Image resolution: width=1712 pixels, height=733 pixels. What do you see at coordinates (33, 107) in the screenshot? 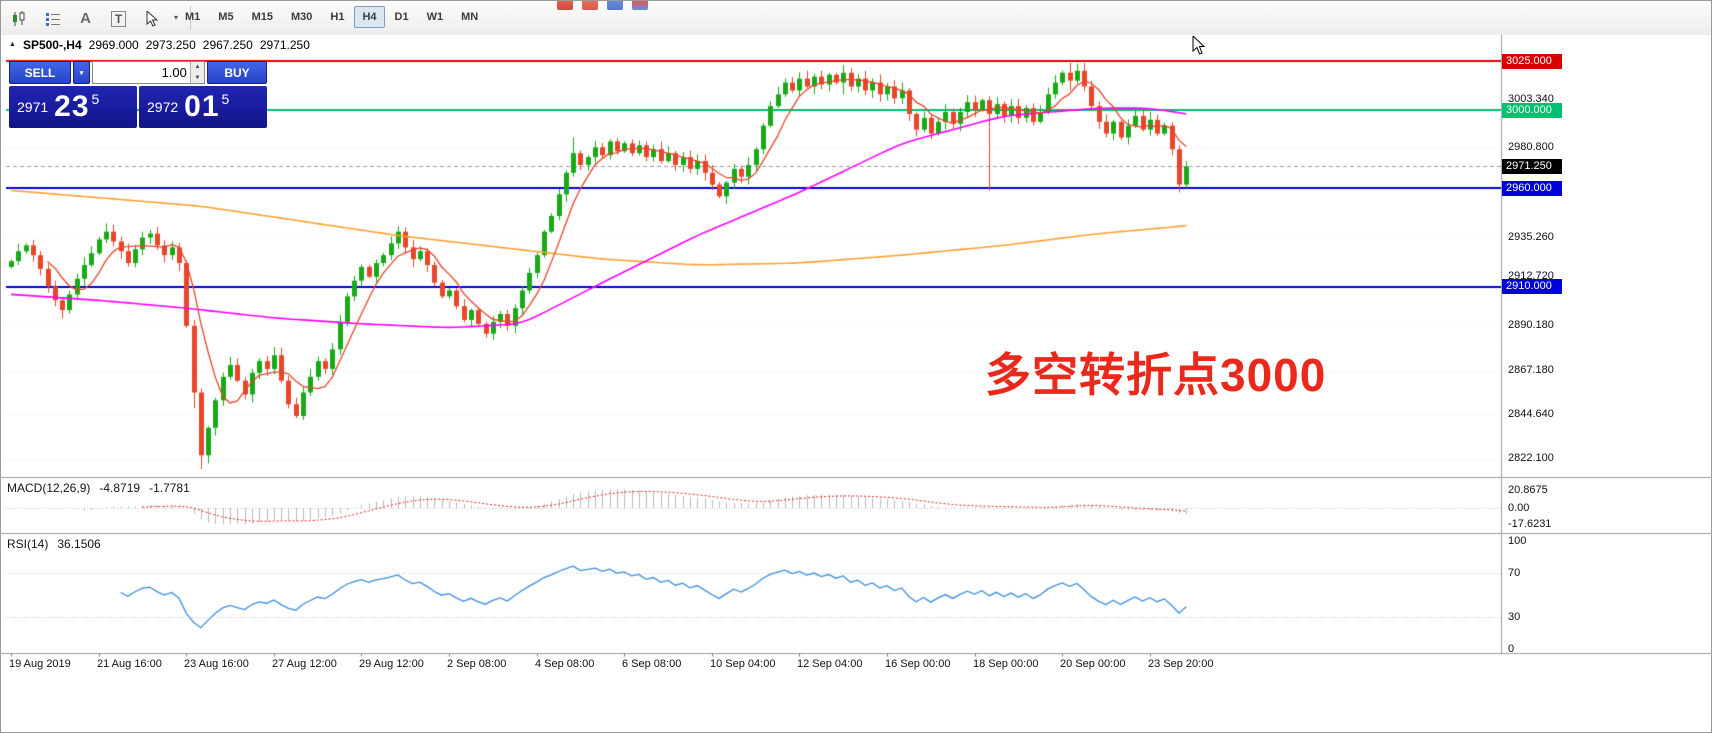
I see `bid-price-small: 2971` at bounding box center [33, 107].